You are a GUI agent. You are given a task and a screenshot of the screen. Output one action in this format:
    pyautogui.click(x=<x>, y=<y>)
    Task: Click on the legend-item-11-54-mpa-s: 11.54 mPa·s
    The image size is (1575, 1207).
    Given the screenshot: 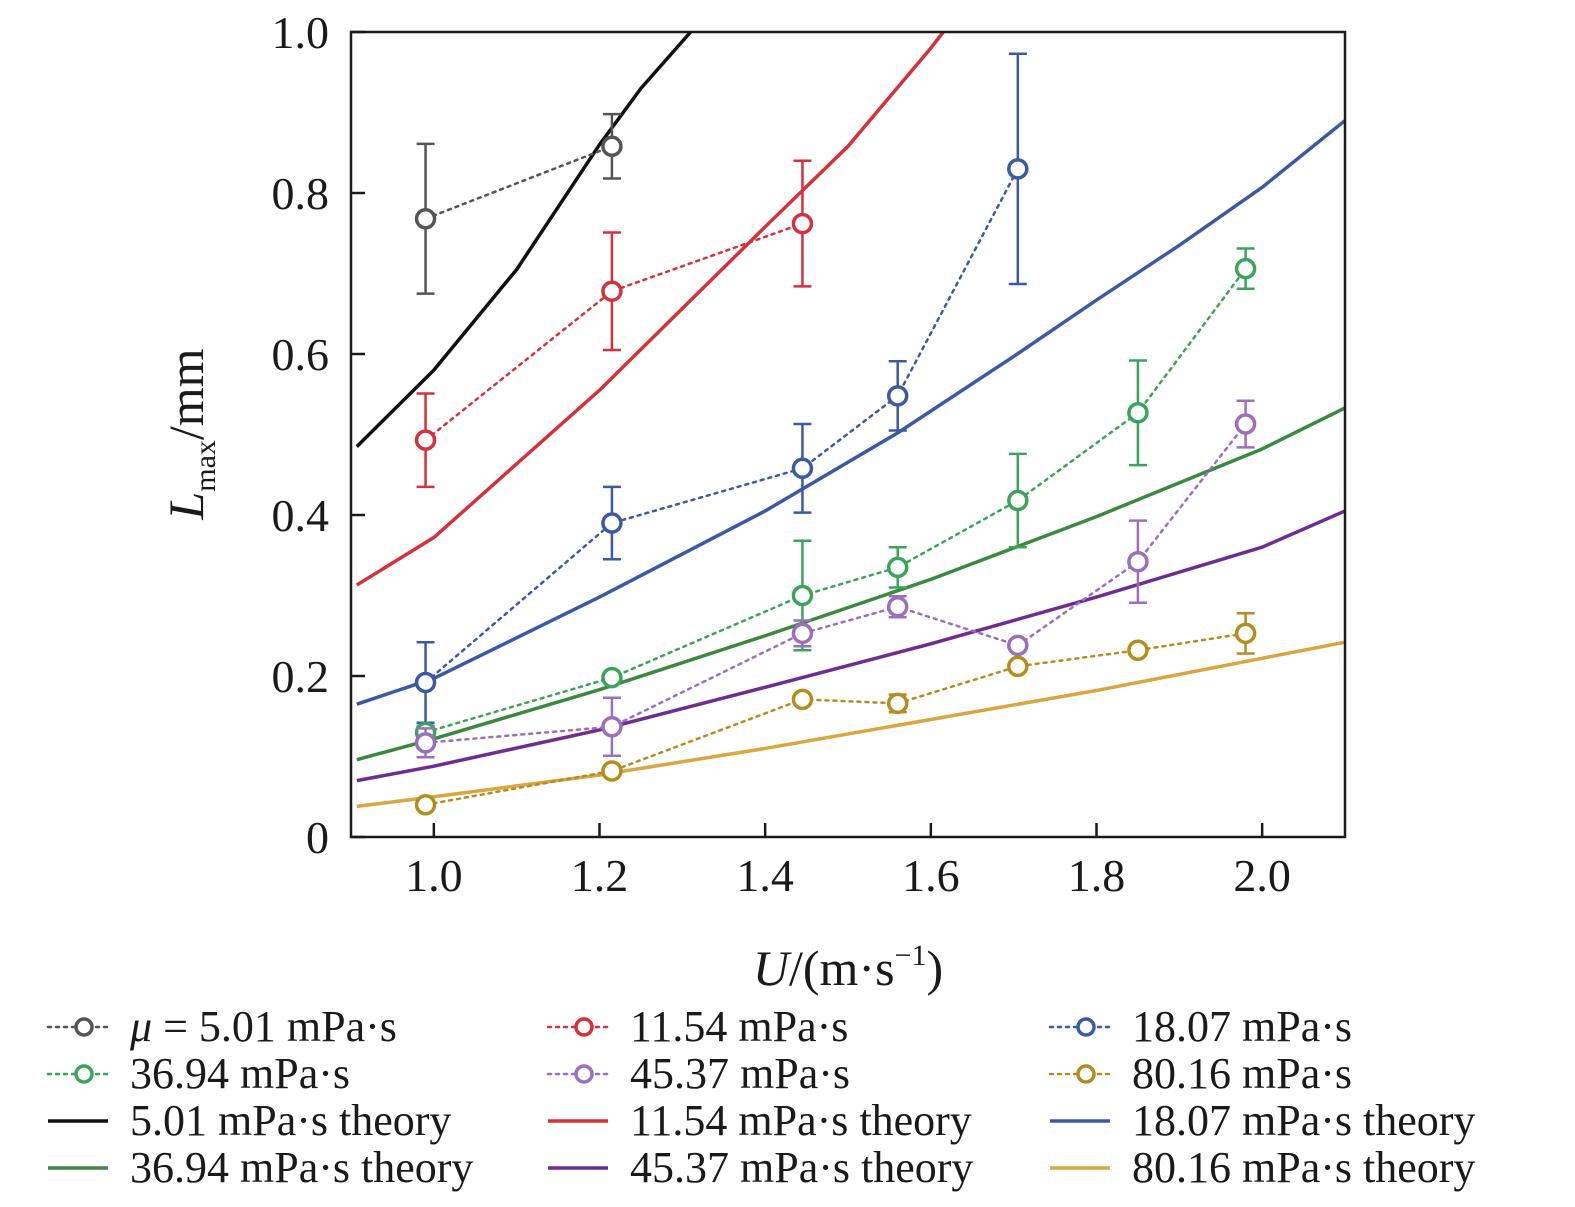 What is the action you would take?
    pyautogui.click(x=697, y=1026)
    